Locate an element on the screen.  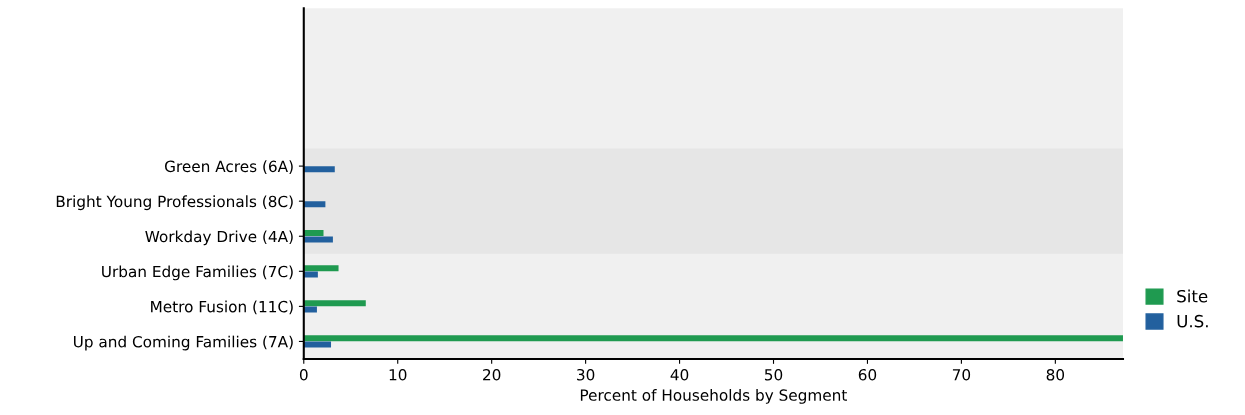
legend-label: Site is located at coordinates (1192, 296).